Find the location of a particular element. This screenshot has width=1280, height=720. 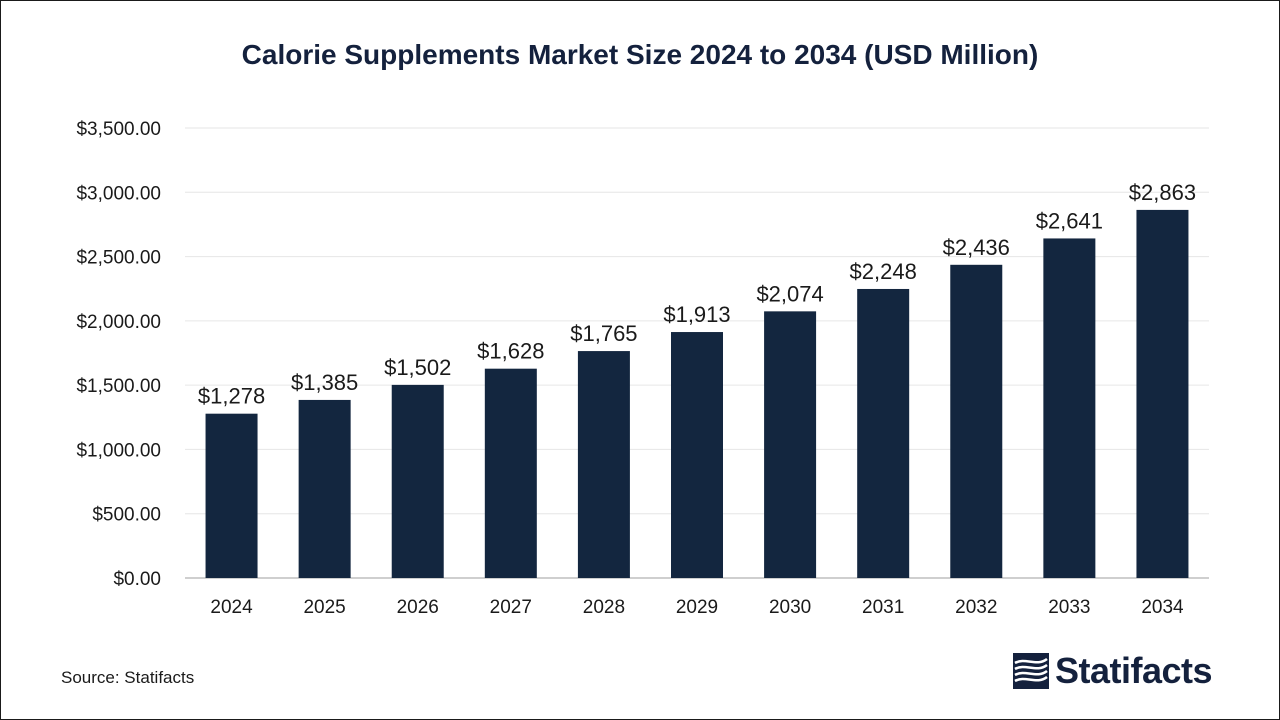

data-label: $2,436 is located at coordinates (976, 247).